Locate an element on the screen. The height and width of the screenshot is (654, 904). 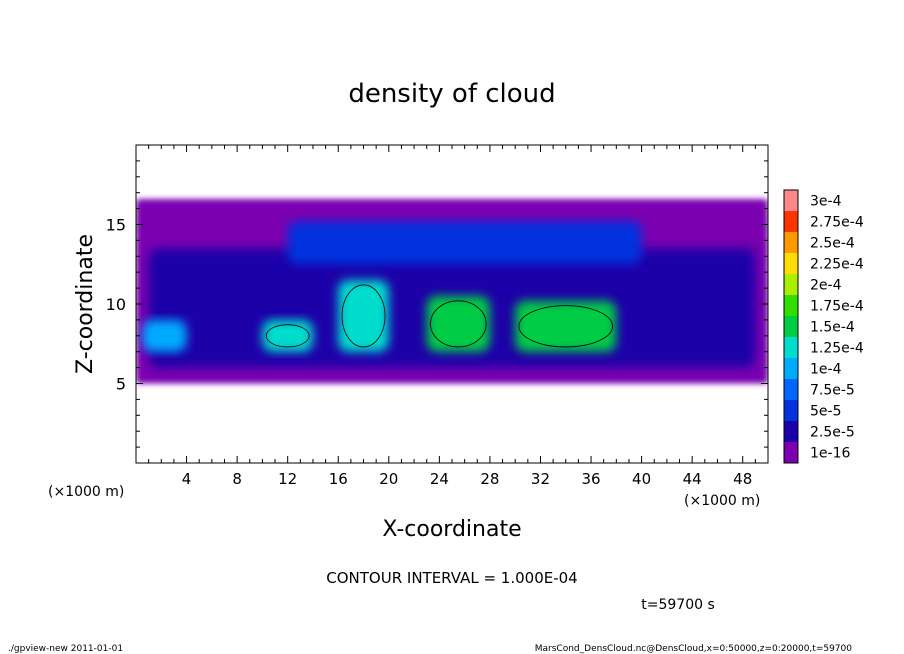
x-tick-label: 20 is located at coordinates (388, 479).